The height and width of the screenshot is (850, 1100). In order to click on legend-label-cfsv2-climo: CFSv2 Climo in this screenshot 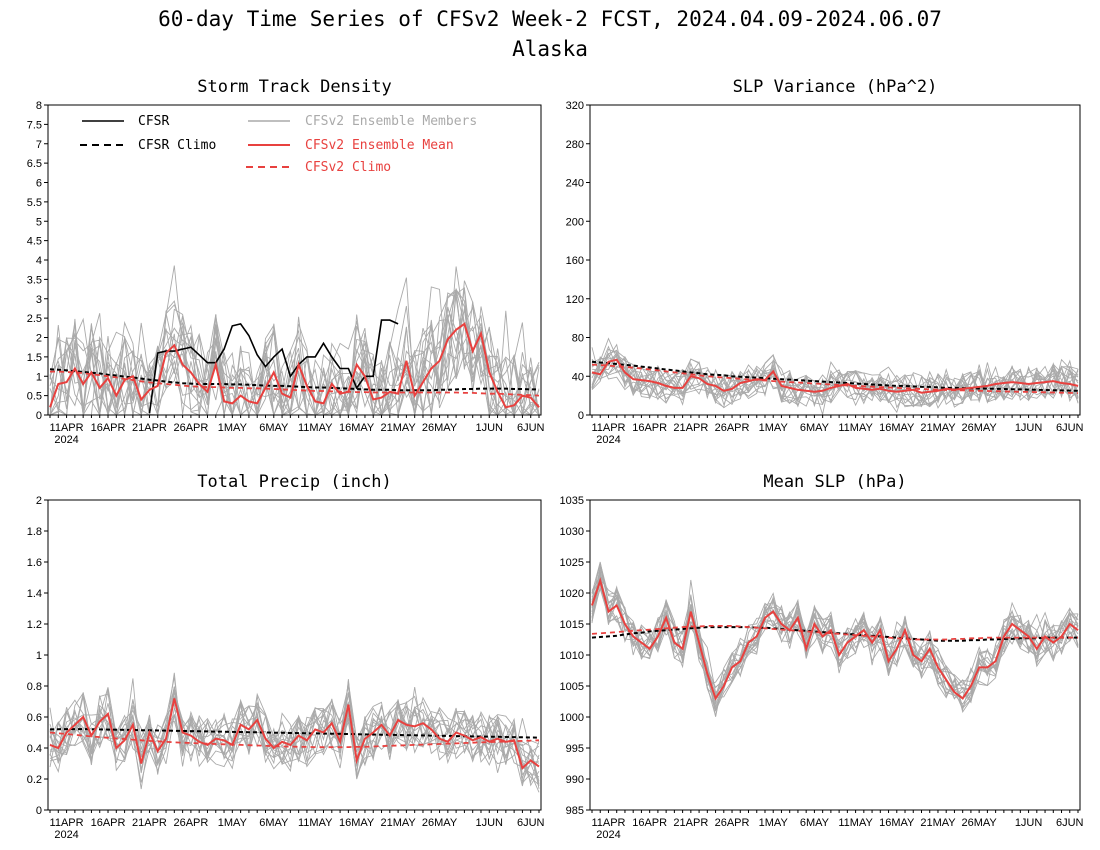, I will do `click(348, 167)`.